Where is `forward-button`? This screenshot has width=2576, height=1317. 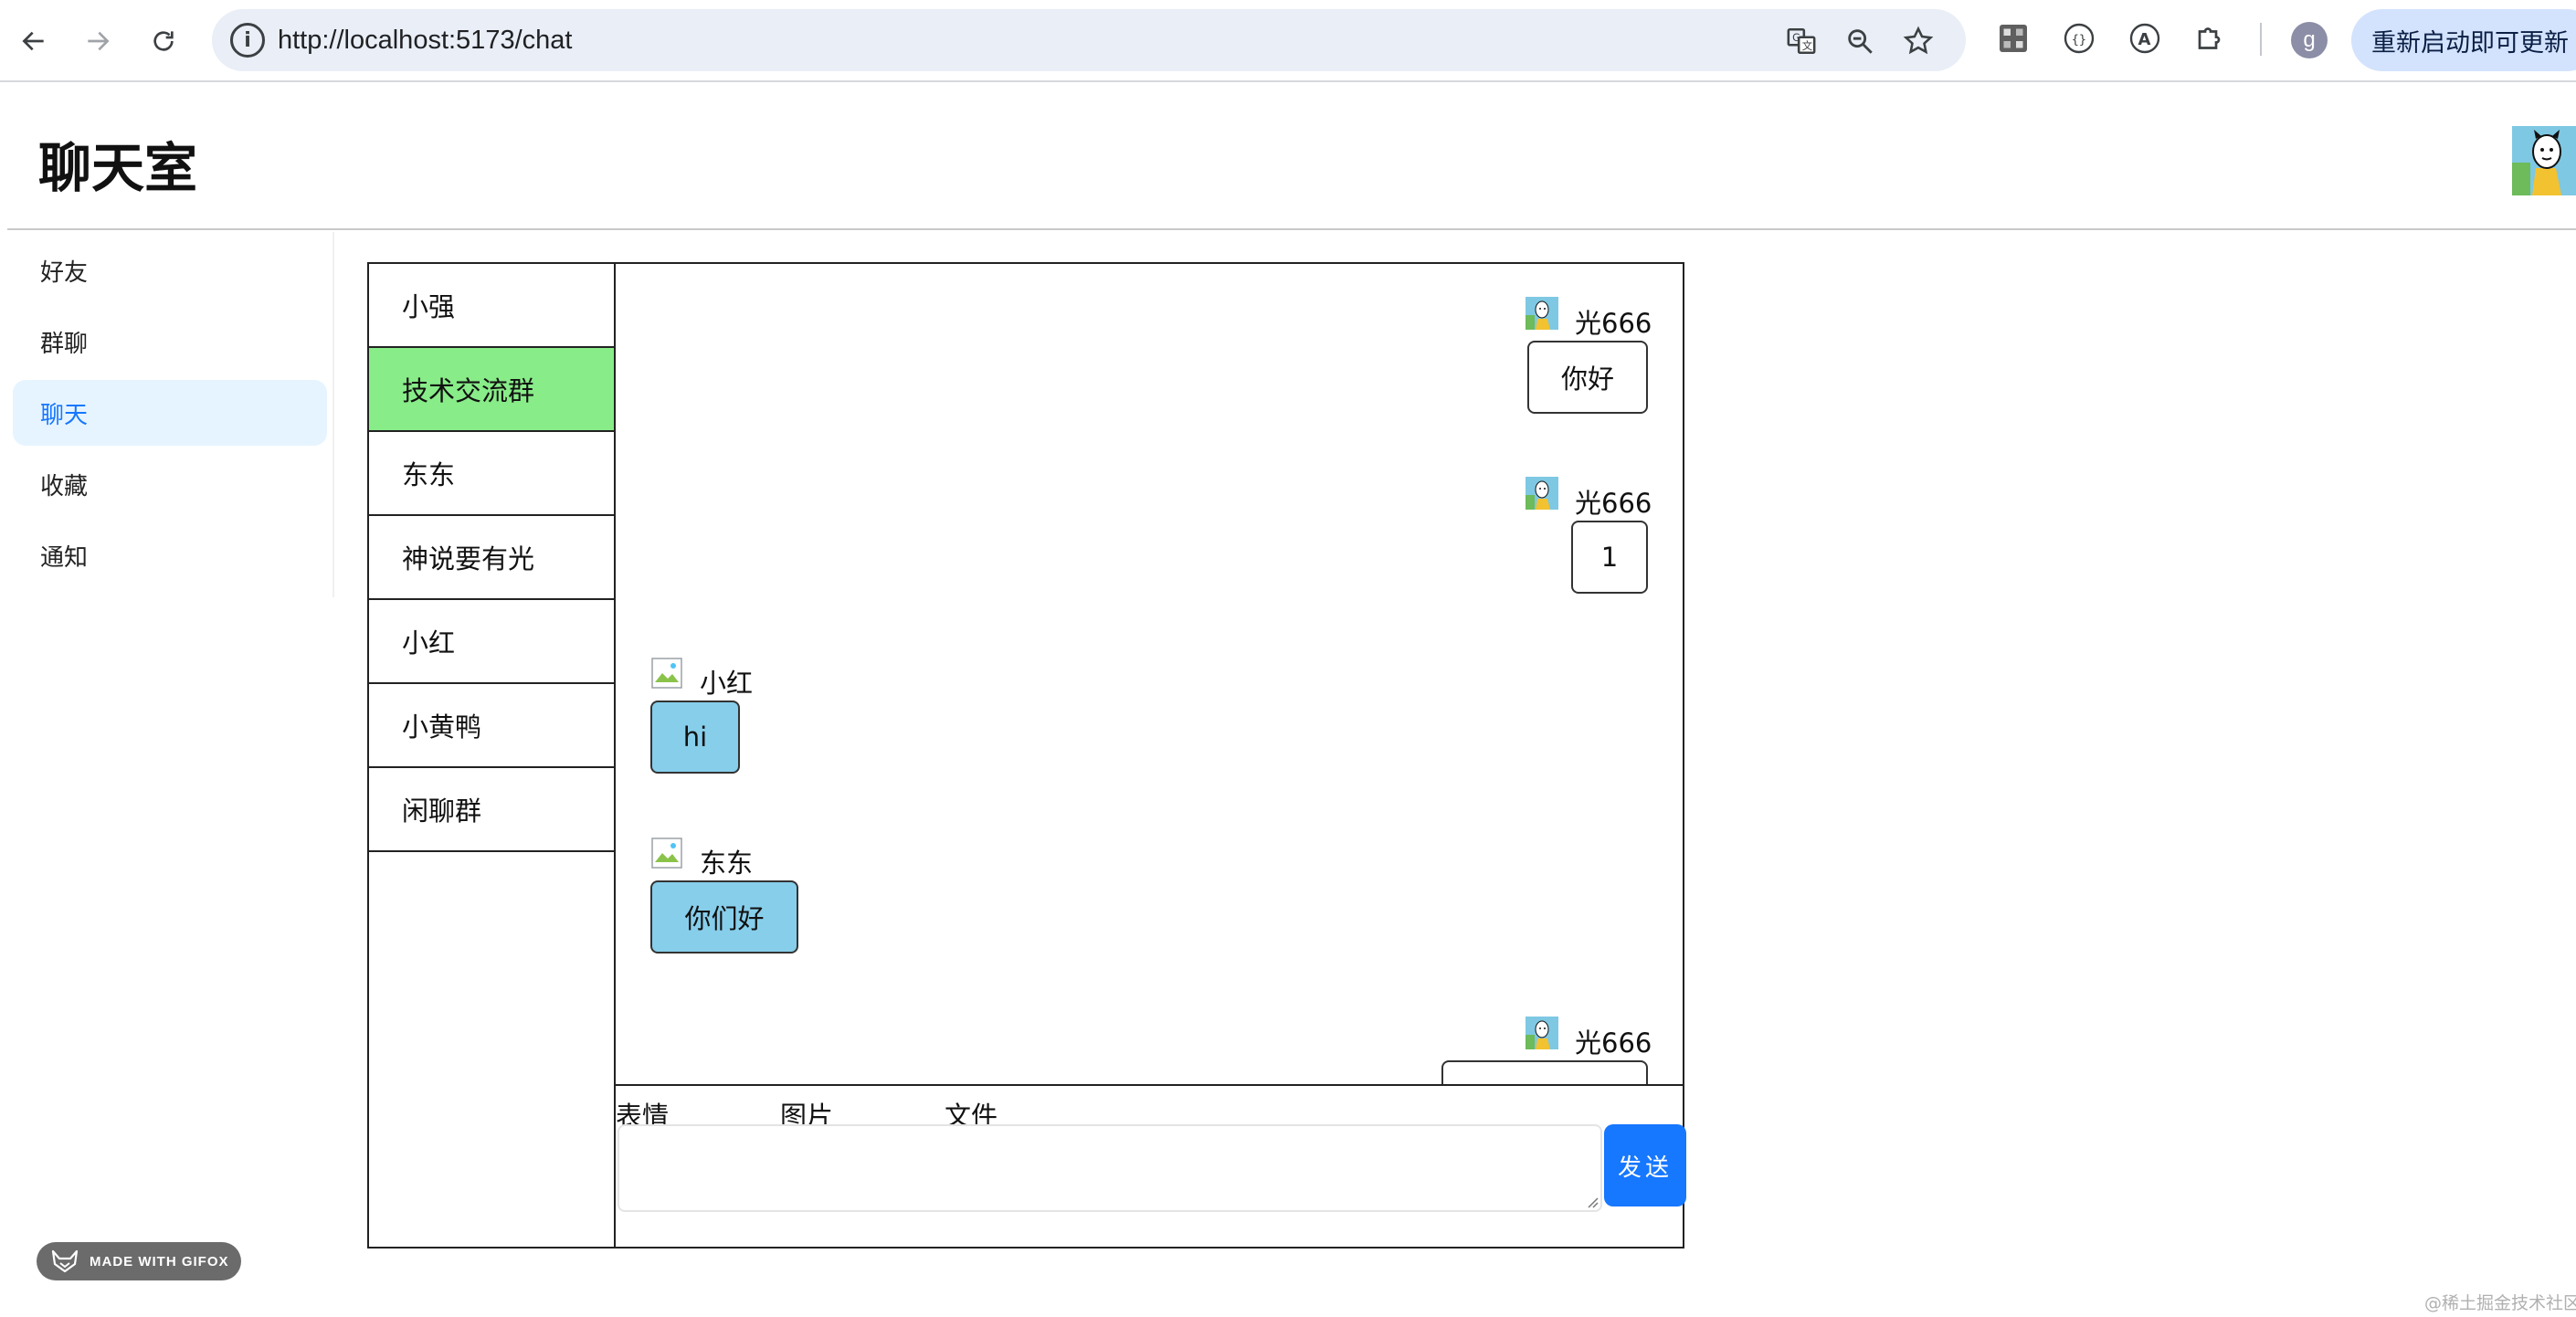
forward-button is located at coordinates (98, 41).